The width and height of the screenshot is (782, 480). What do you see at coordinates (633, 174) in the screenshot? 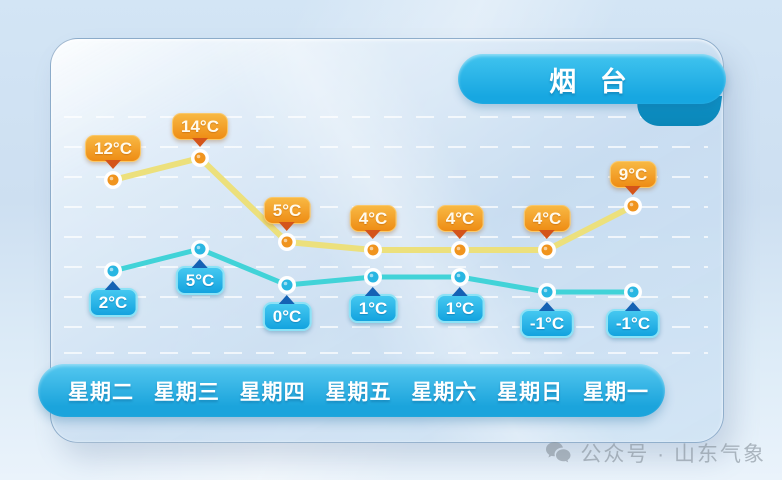
I see `high-temp-badge: 9°C` at bounding box center [633, 174].